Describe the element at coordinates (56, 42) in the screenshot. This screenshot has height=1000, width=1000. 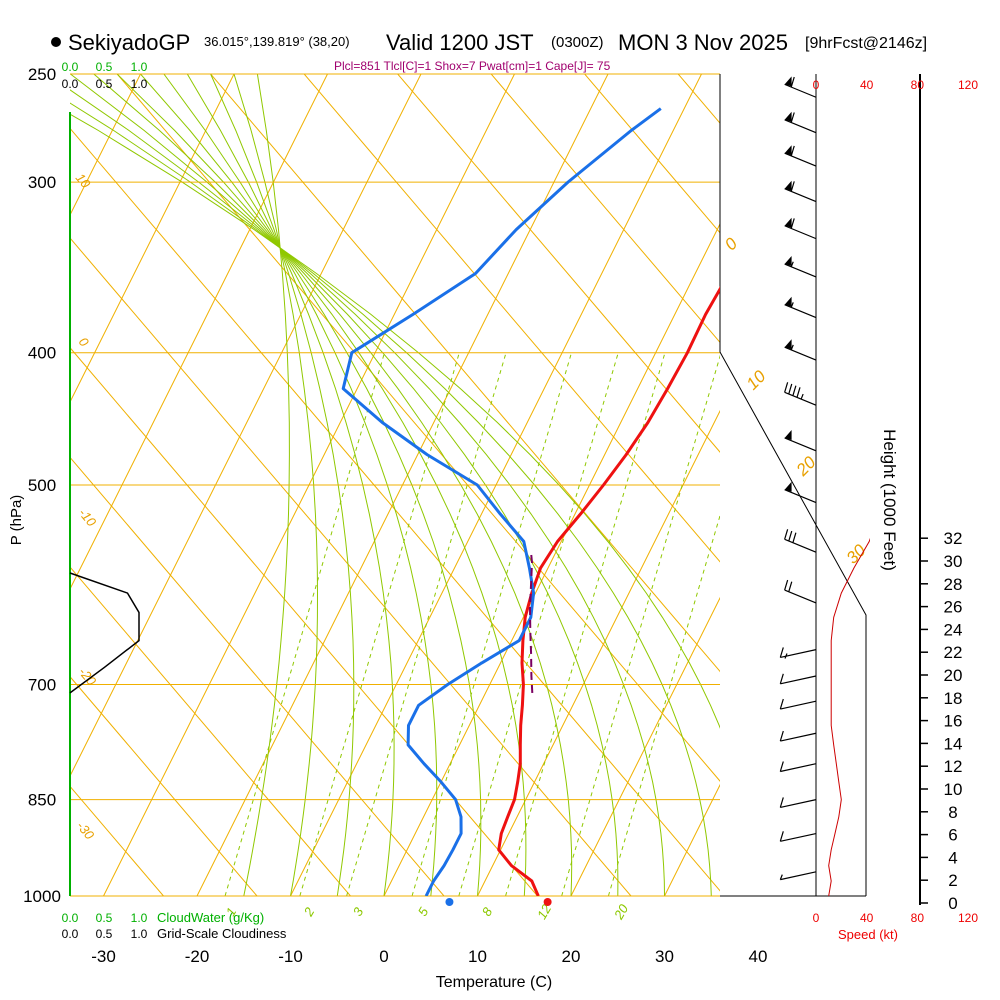
I see `station-dot-icon` at that location.